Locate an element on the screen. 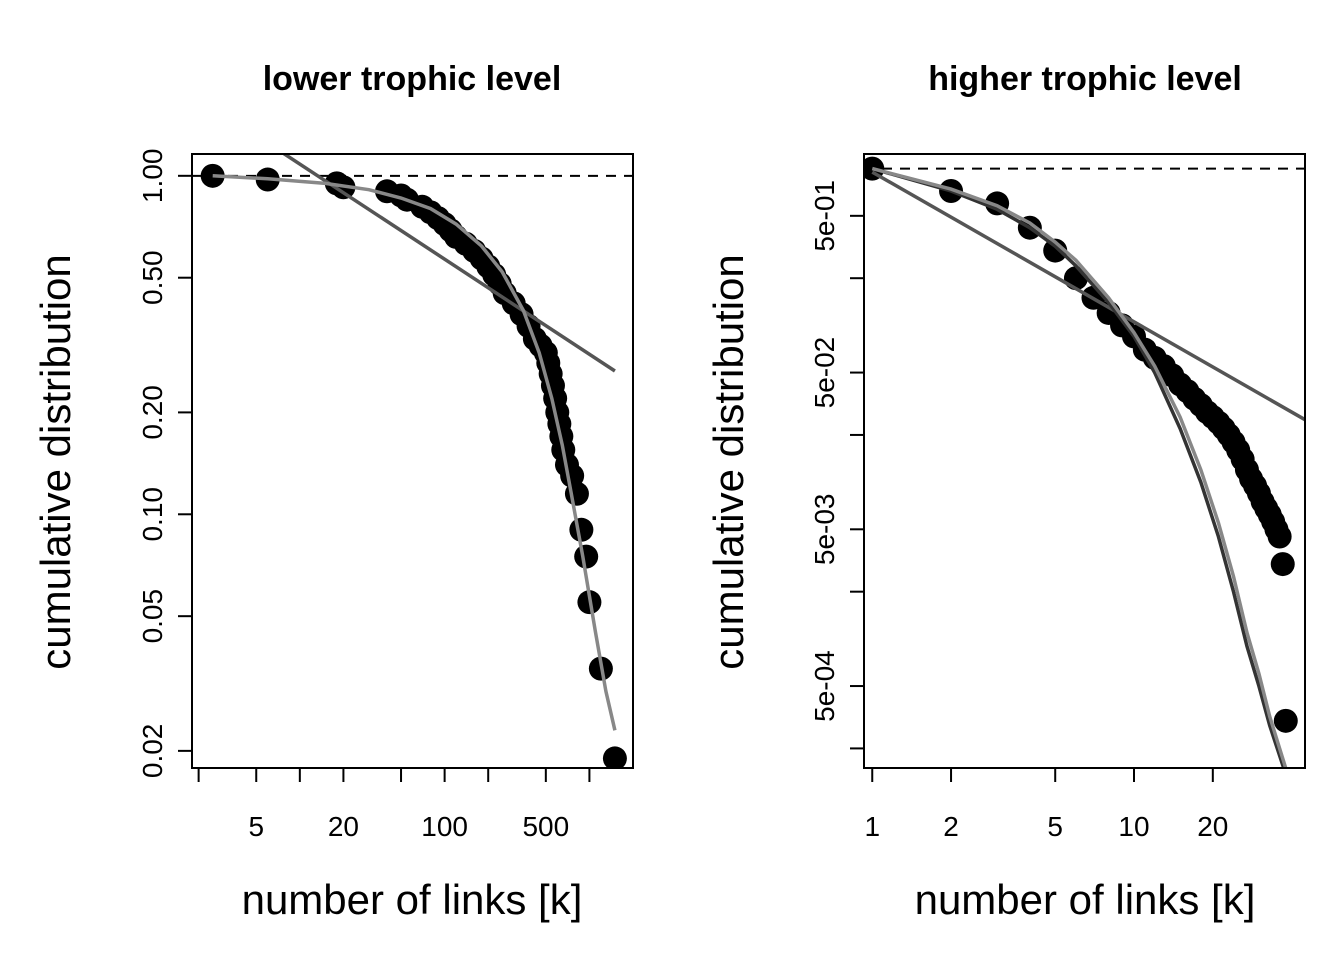 The height and width of the screenshot is (960, 1344). y-tick-label: 0.50 is located at coordinates (152, 277).